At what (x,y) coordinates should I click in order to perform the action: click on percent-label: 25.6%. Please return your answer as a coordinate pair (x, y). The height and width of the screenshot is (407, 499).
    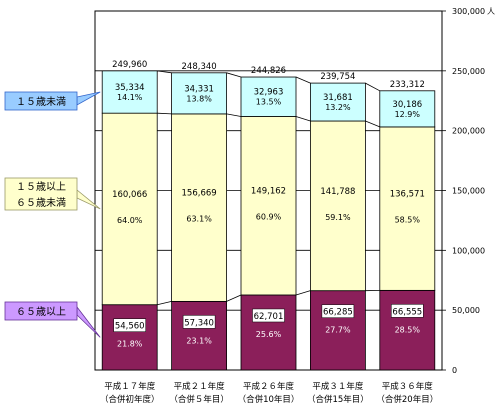
    Looking at the image, I should click on (269, 334).